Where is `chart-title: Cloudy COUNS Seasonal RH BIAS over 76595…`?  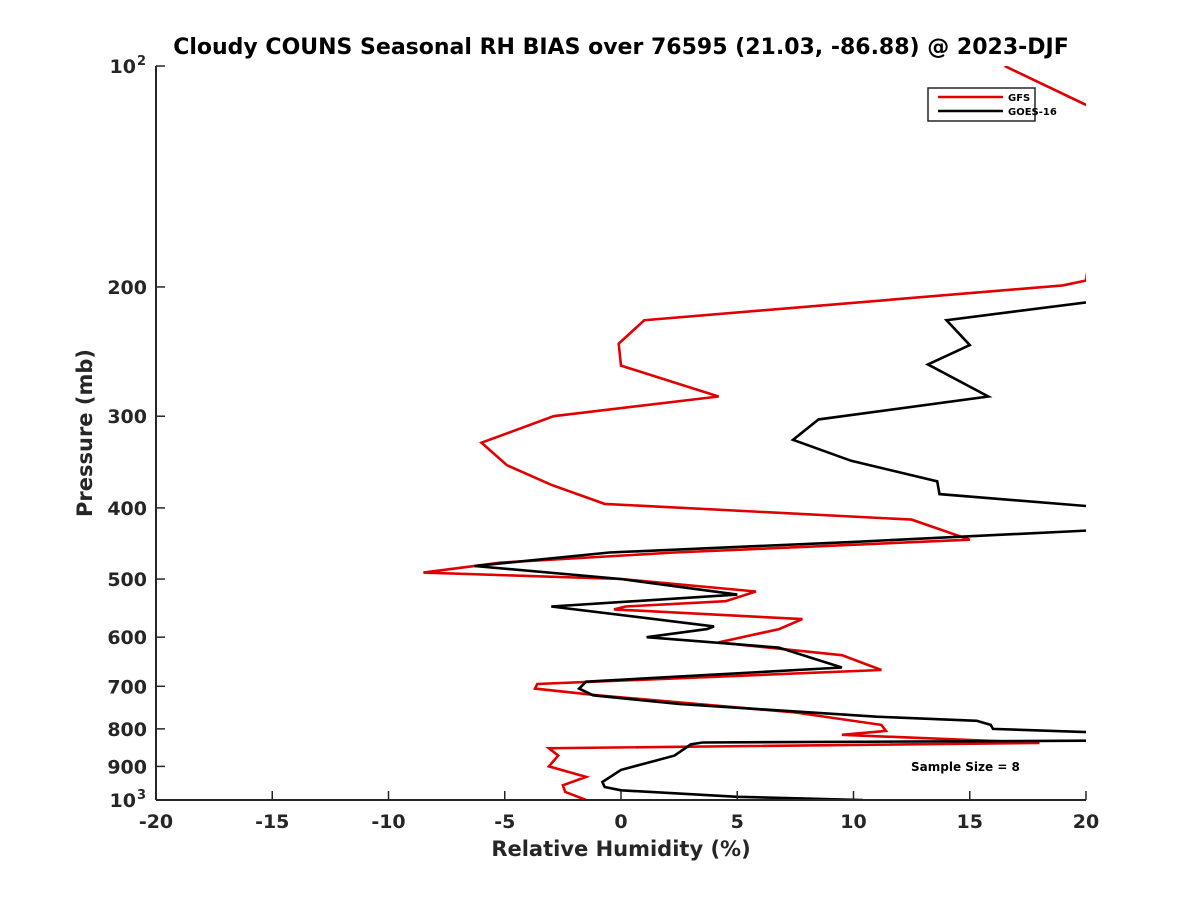
chart-title: Cloudy COUNS Seasonal RH BIAS over 76595… is located at coordinates (621, 47).